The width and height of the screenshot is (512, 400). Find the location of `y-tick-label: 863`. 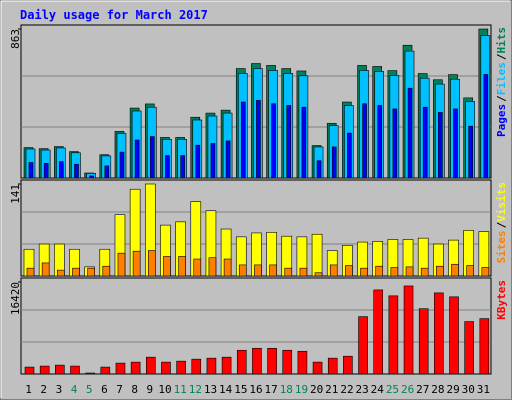

y-tick-label: 863 is located at coordinates (15, 39).